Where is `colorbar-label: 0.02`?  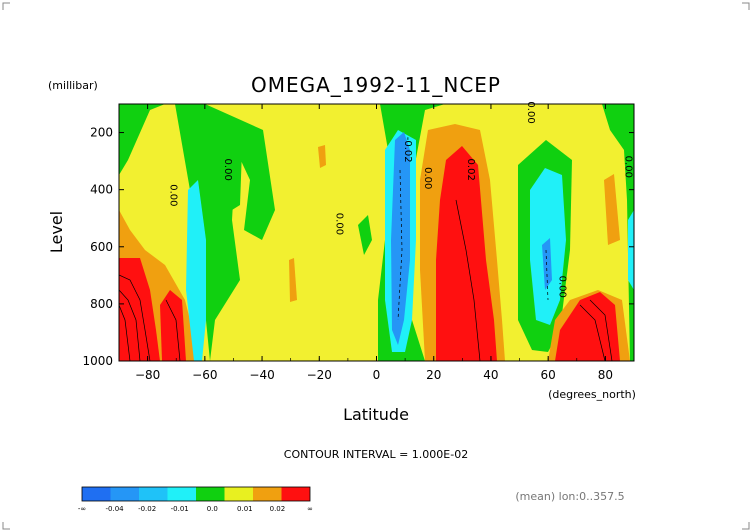 colorbar-label: 0.02 is located at coordinates (278, 509).